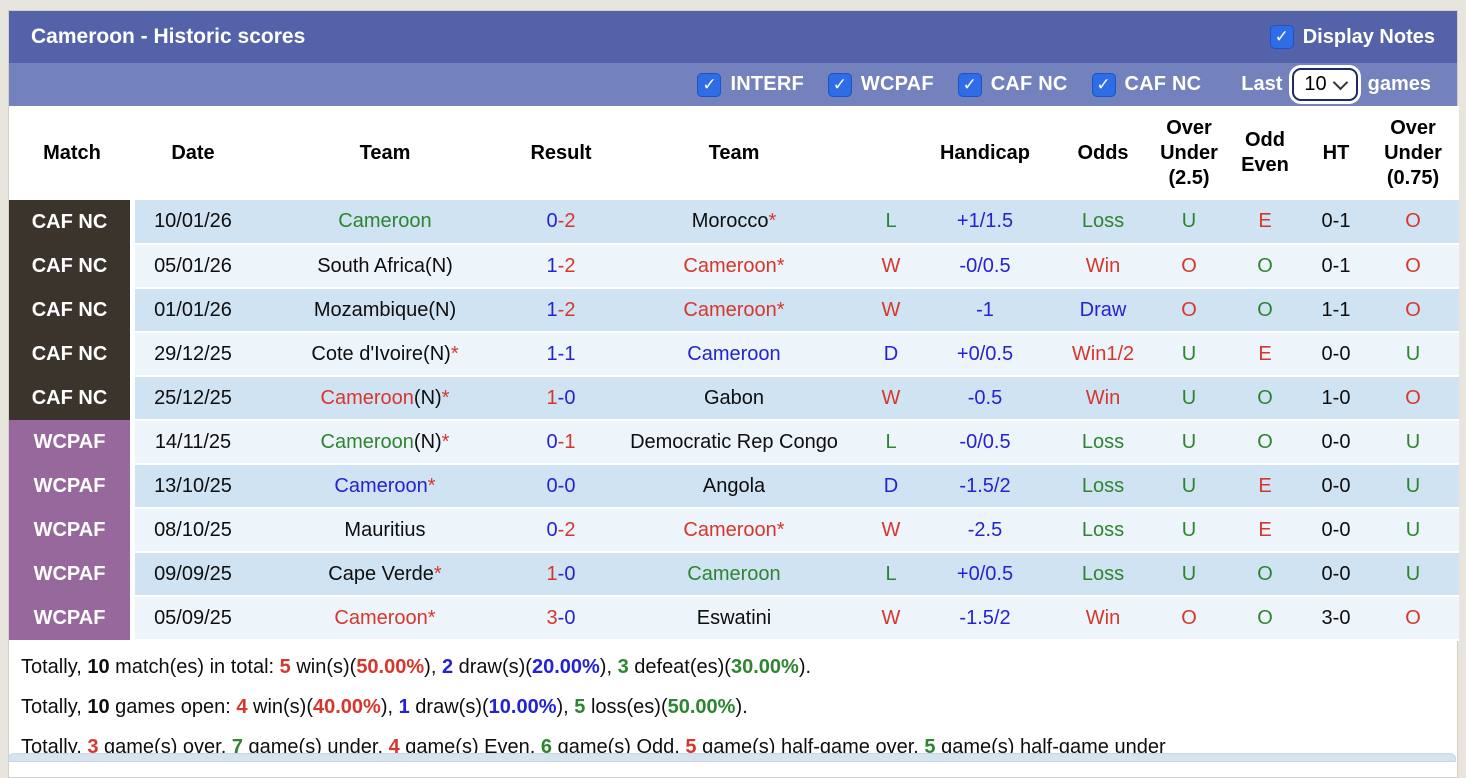  Describe the element at coordinates (193, 574) in the screenshot. I see `match-date-cell: 09/09/25` at that location.